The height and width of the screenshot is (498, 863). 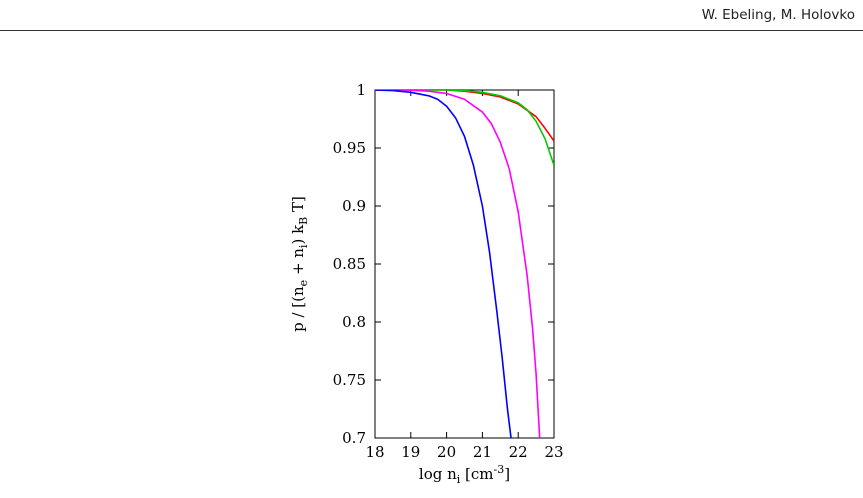 I want to click on y-tick-label: 0.75, so click(x=349, y=380).